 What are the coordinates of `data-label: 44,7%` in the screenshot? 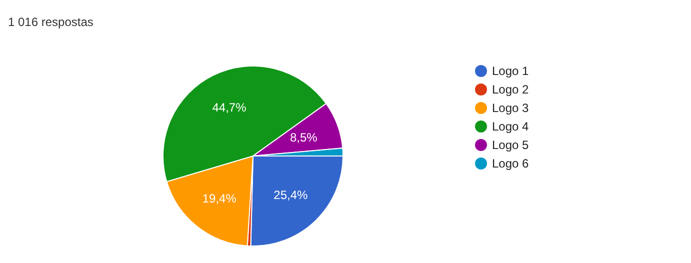 It's located at (229, 107).